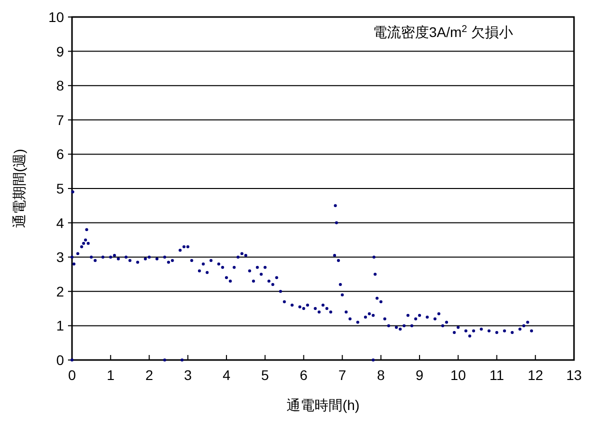 Image resolution: width=589 pixels, height=423 pixels. Describe the element at coordinates (265, 375) in the screenshot. I see `x-tick-label: 5` at that location.